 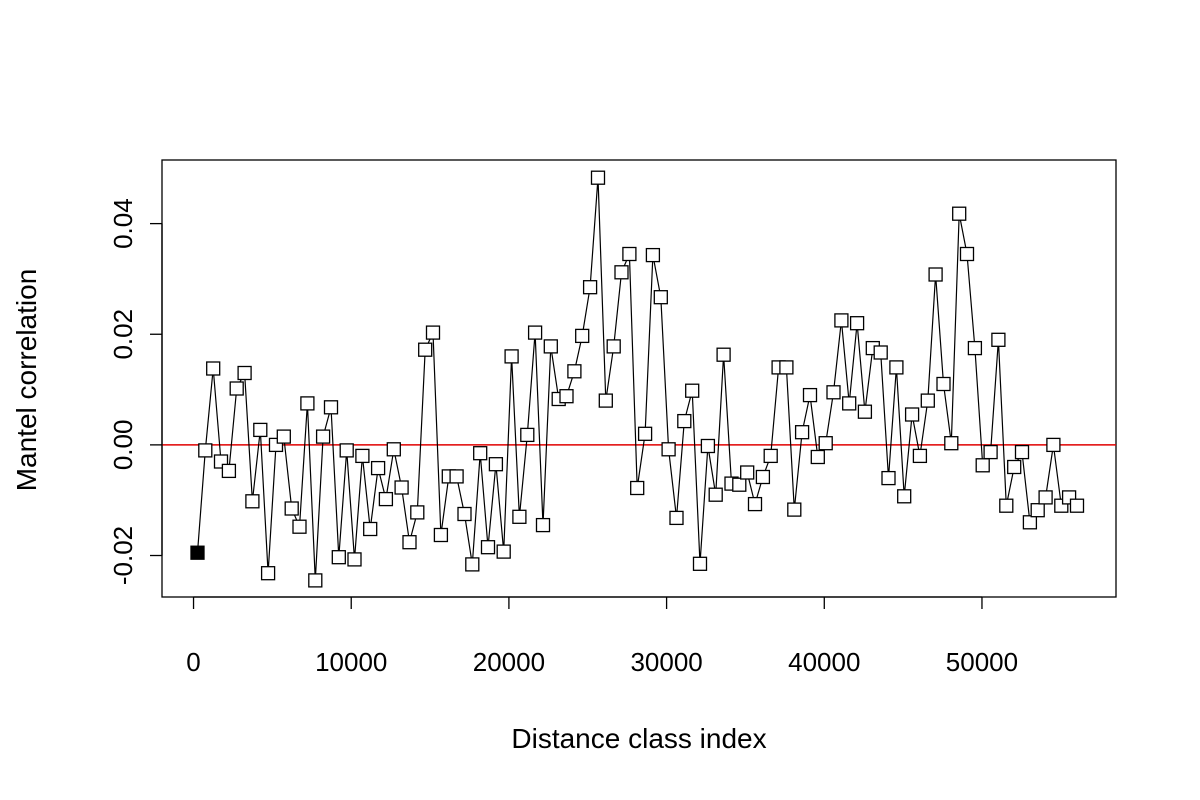 I want to click on y-axis: -0.02 0.00 0.02 0.04, so click(x=135, y=391).